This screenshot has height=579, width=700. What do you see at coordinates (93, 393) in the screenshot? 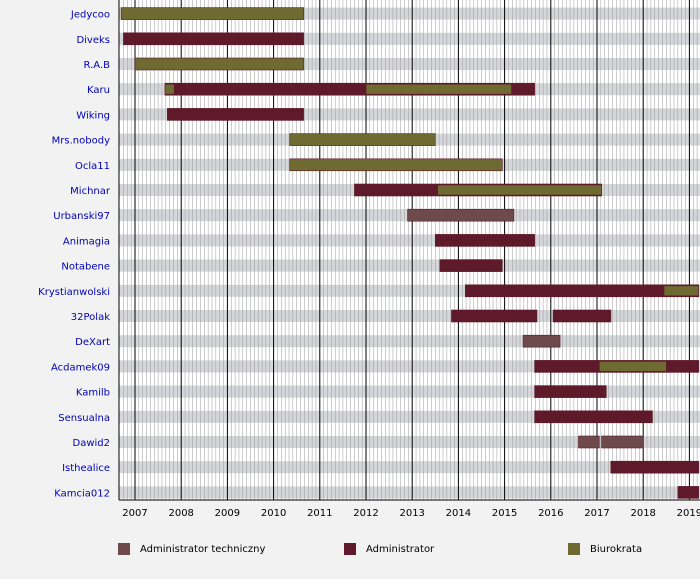
I see `row-label: Kamilb` at bounding box center [93, 393].